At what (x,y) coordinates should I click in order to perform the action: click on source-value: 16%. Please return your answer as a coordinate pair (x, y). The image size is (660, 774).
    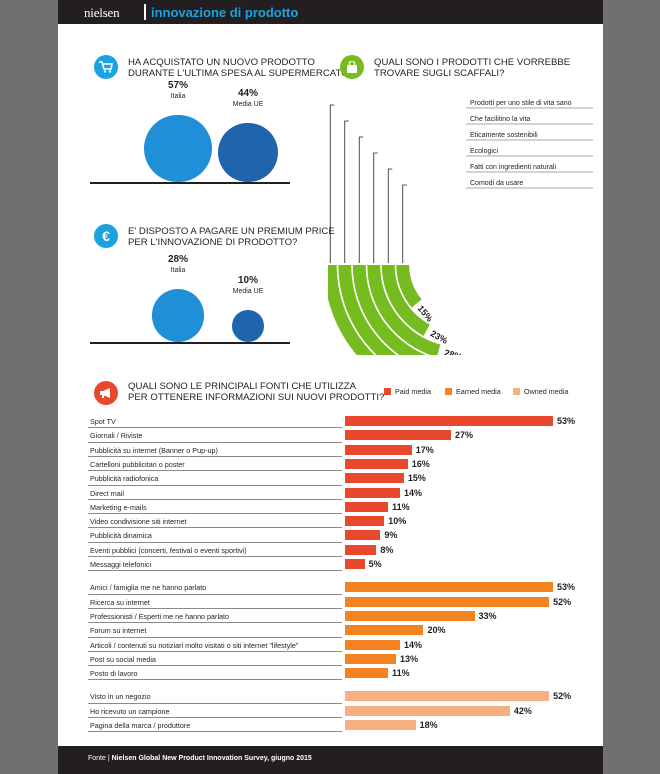
    Looking at the image, I should click on (420, 463).